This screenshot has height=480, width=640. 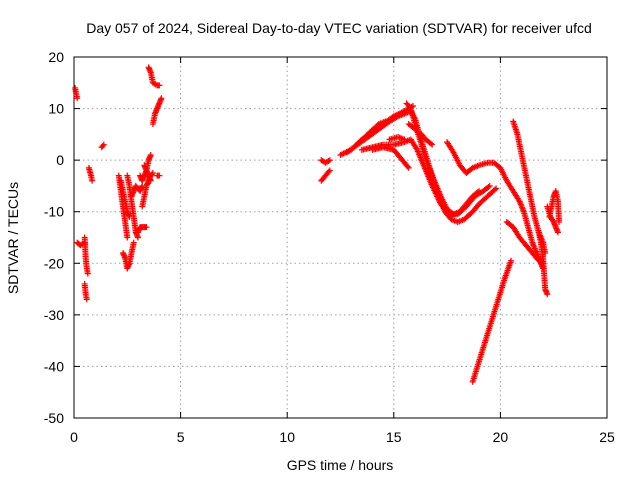 What do you see at coordinates (501, 437) in the screenshot?
I see `x-tick-label: 20` at bounding box center [501, 437].